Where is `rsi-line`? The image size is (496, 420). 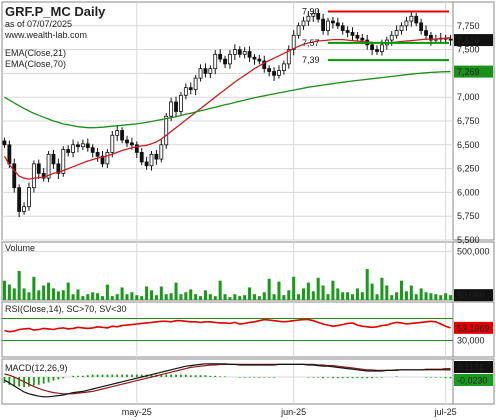
rsi-line is located at coordinates (227, 325).